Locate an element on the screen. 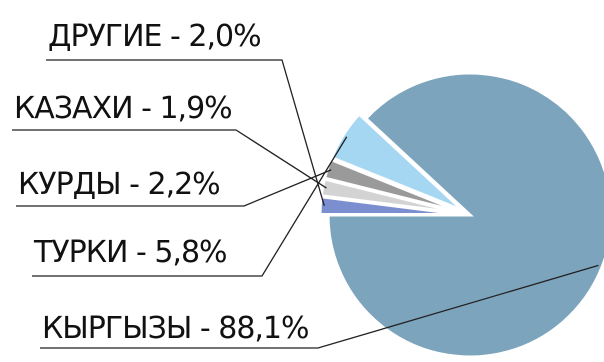 This screenshot has height=362, width=604. label-kazakhi: КАЗАХИ - 1,9% is located at coordinates (123, 108).